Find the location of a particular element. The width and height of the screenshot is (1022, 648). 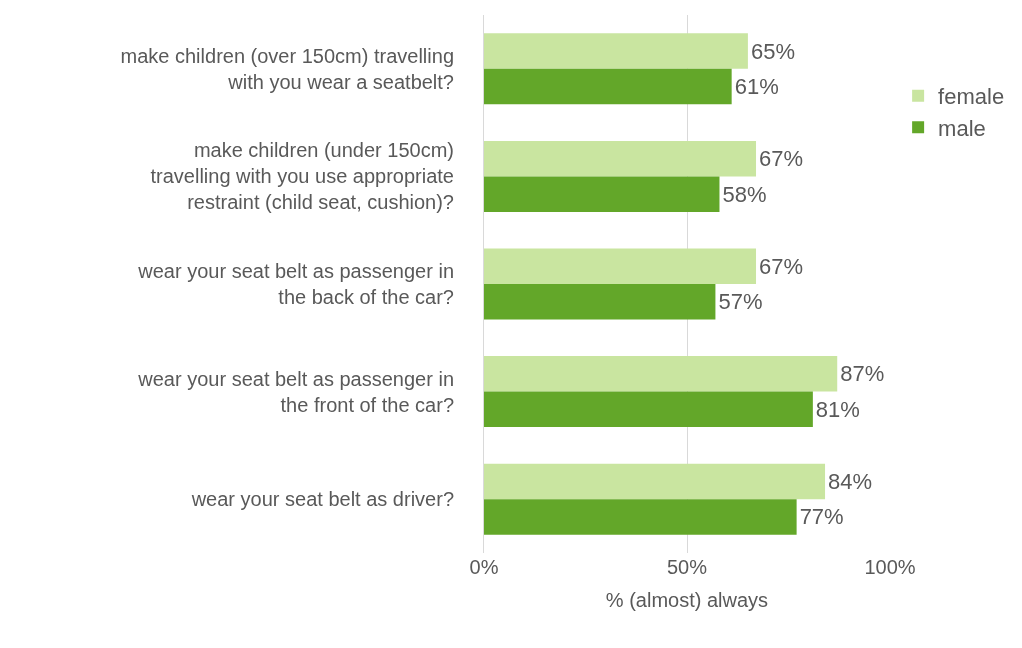

legend-label: male is located at coordinates (962, 128).